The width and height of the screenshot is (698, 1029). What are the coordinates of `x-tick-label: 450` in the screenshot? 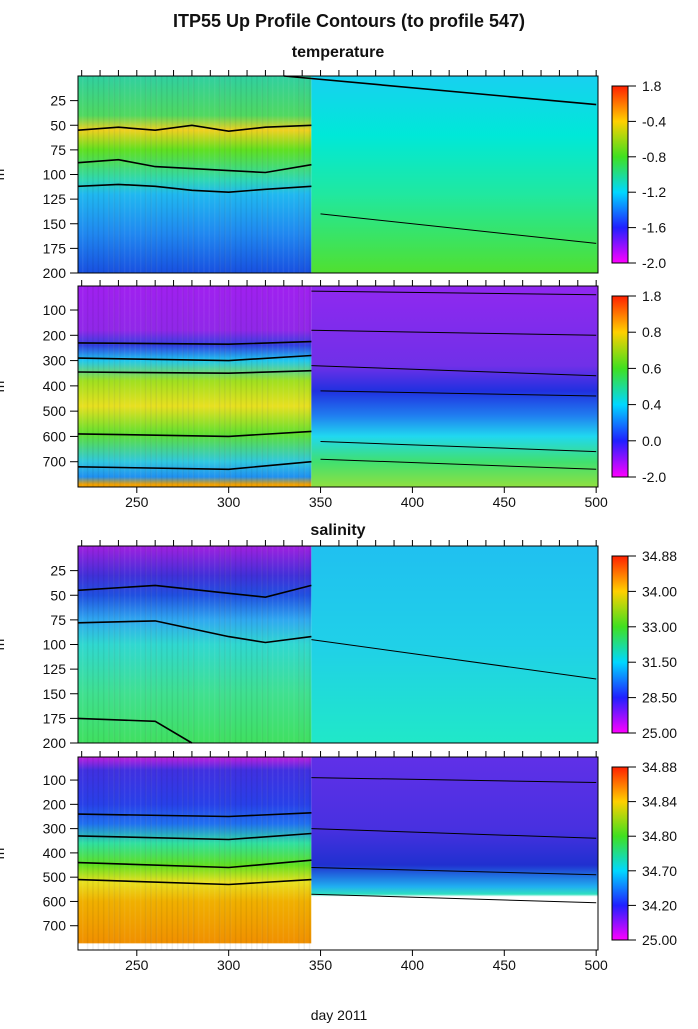 It's located at (505, 965).